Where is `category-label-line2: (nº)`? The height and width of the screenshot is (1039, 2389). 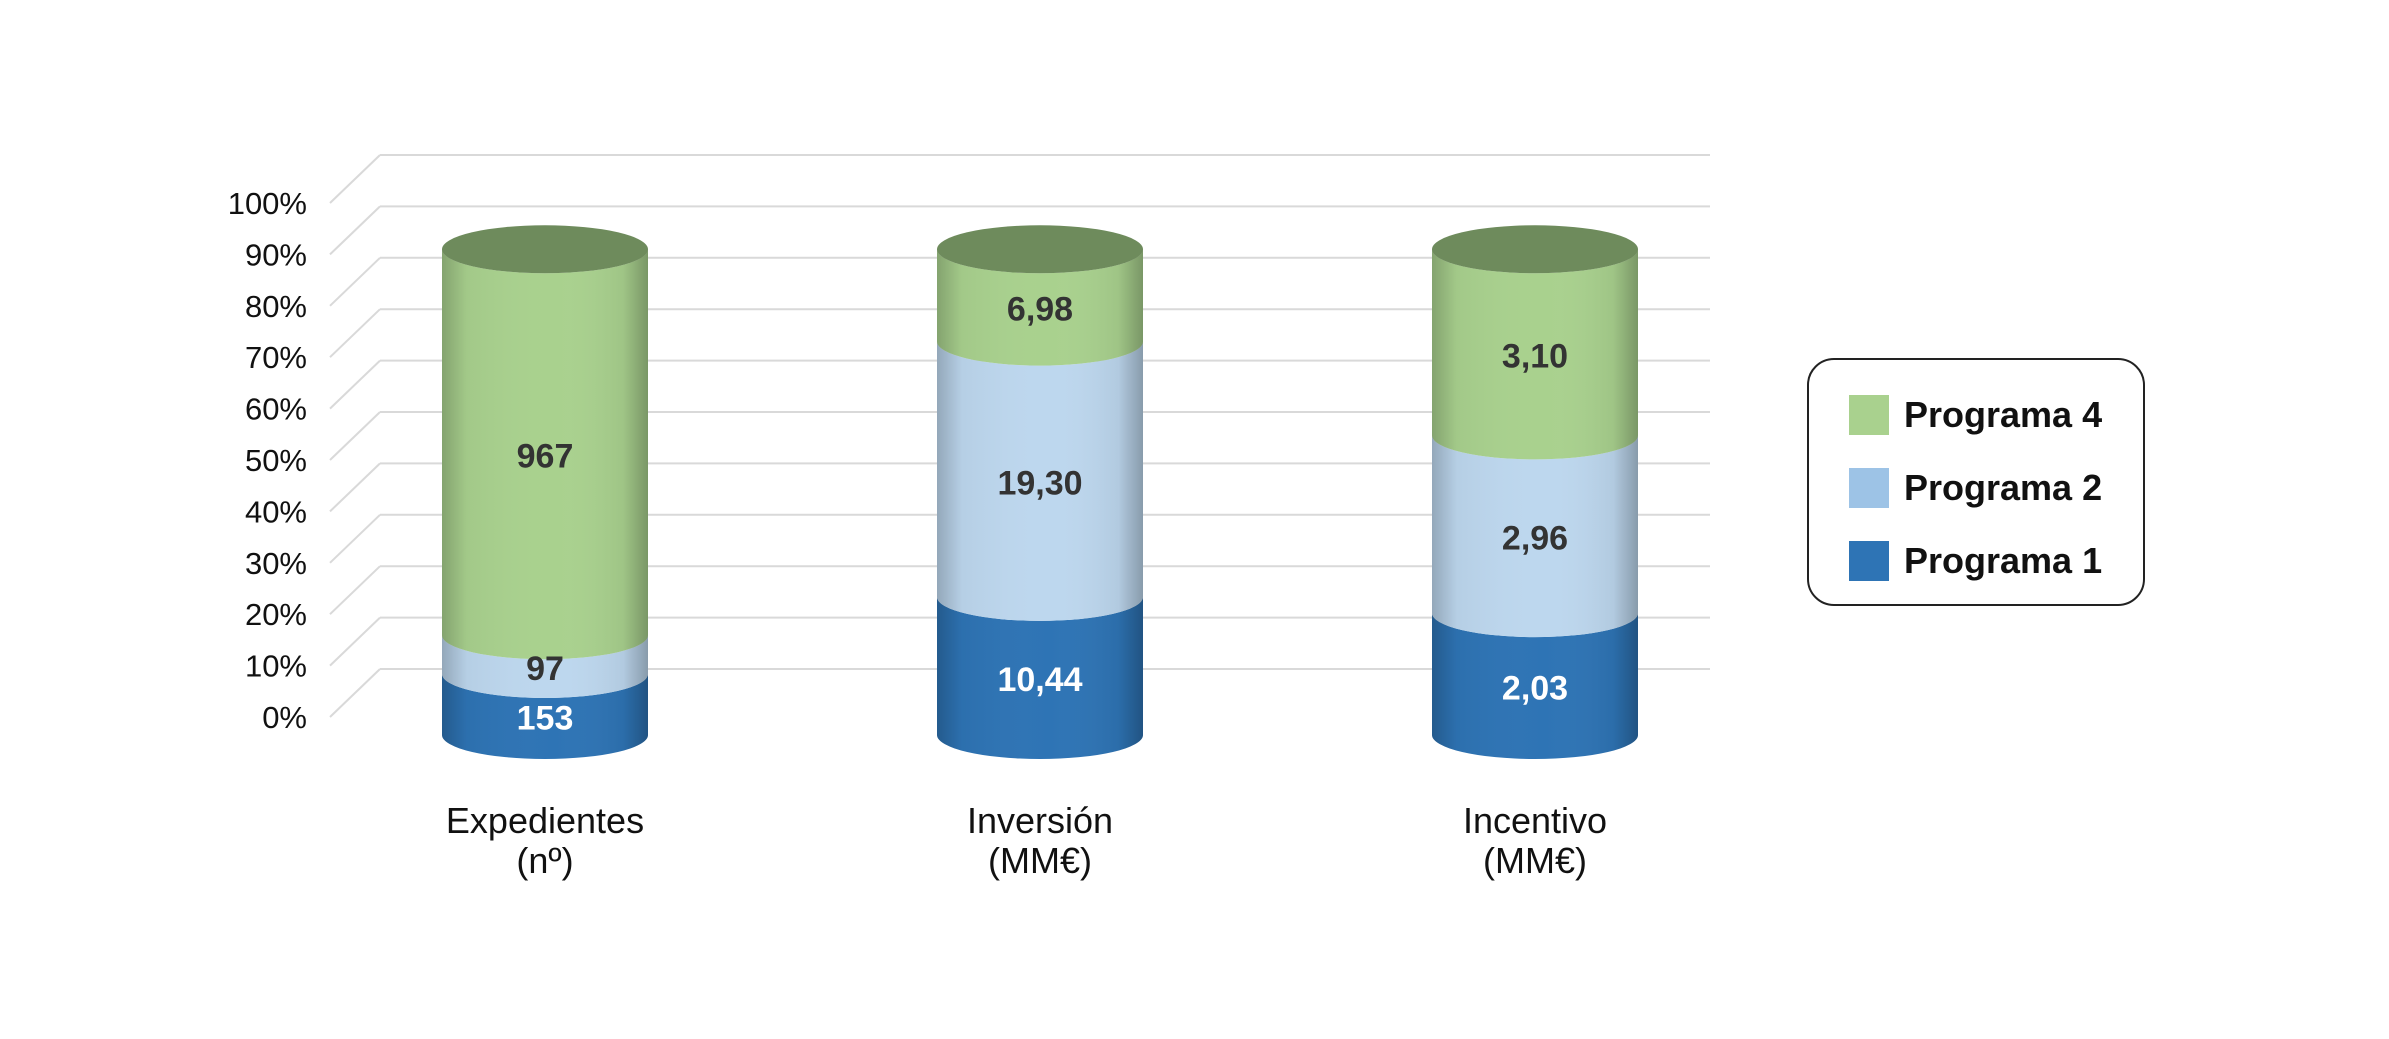 category-label-line2: (nº) is located at coordinates (544, 860).